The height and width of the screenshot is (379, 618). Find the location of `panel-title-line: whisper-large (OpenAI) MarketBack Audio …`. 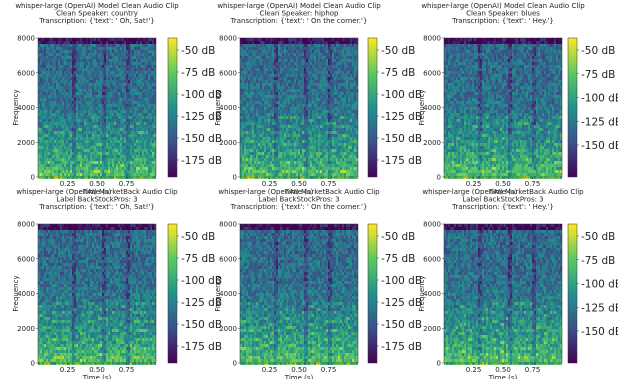

panel-title-line: whisper-large (OpenAI) MarketBack Audio … is located at coordinates (97, 192).